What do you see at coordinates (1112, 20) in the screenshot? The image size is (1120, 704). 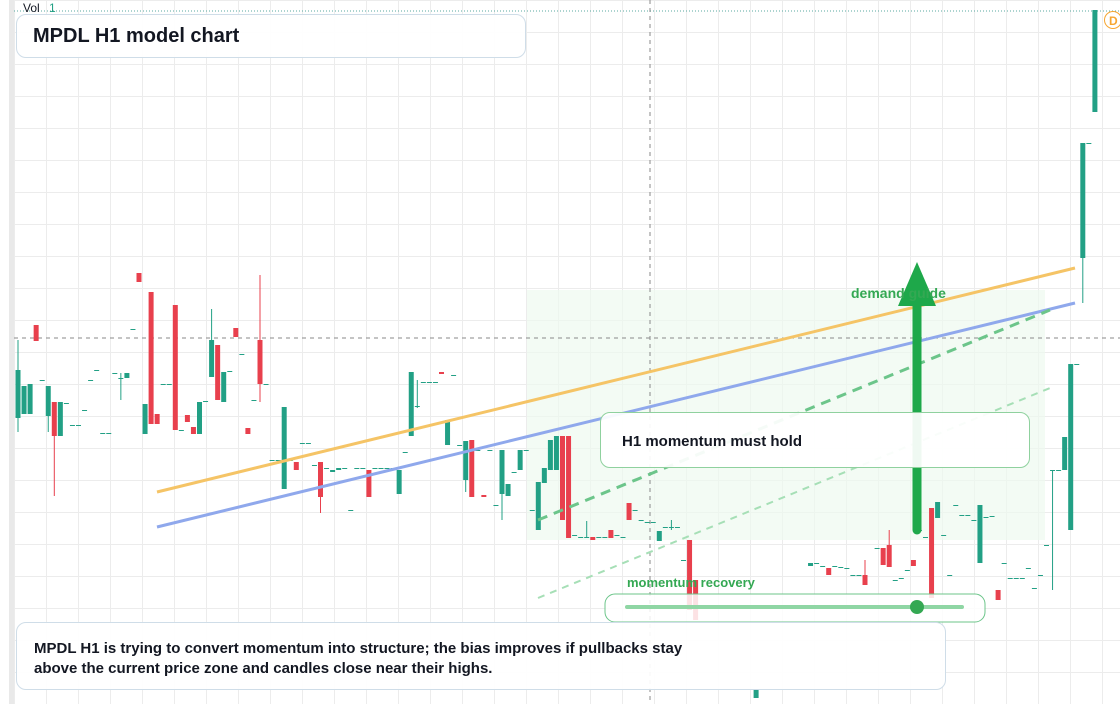 I see `badge: D` at bounding box center [1112, 20].